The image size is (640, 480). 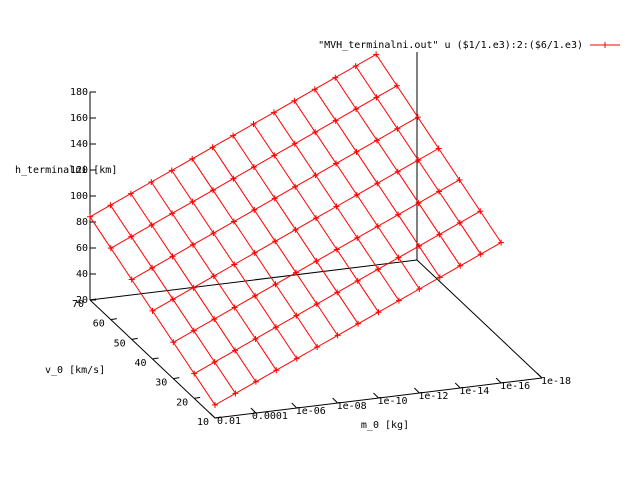 What do you see at coordinates (474, 391) in the screenshot?
I see `x-tick-label: 1e-14` at bounding box center [474, 391].